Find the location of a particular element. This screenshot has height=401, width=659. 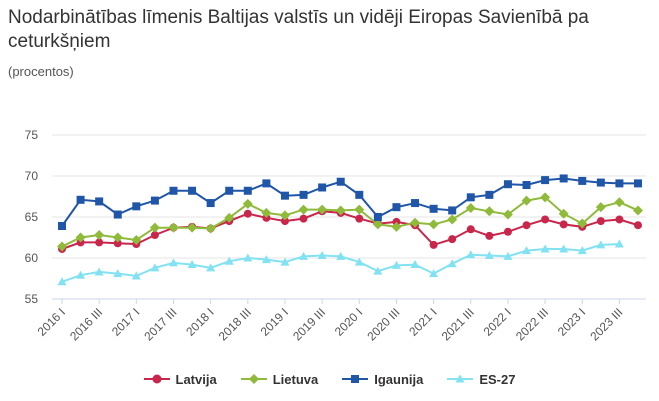

x-tick-label: 2016 III is located at coordinates (86, 324).